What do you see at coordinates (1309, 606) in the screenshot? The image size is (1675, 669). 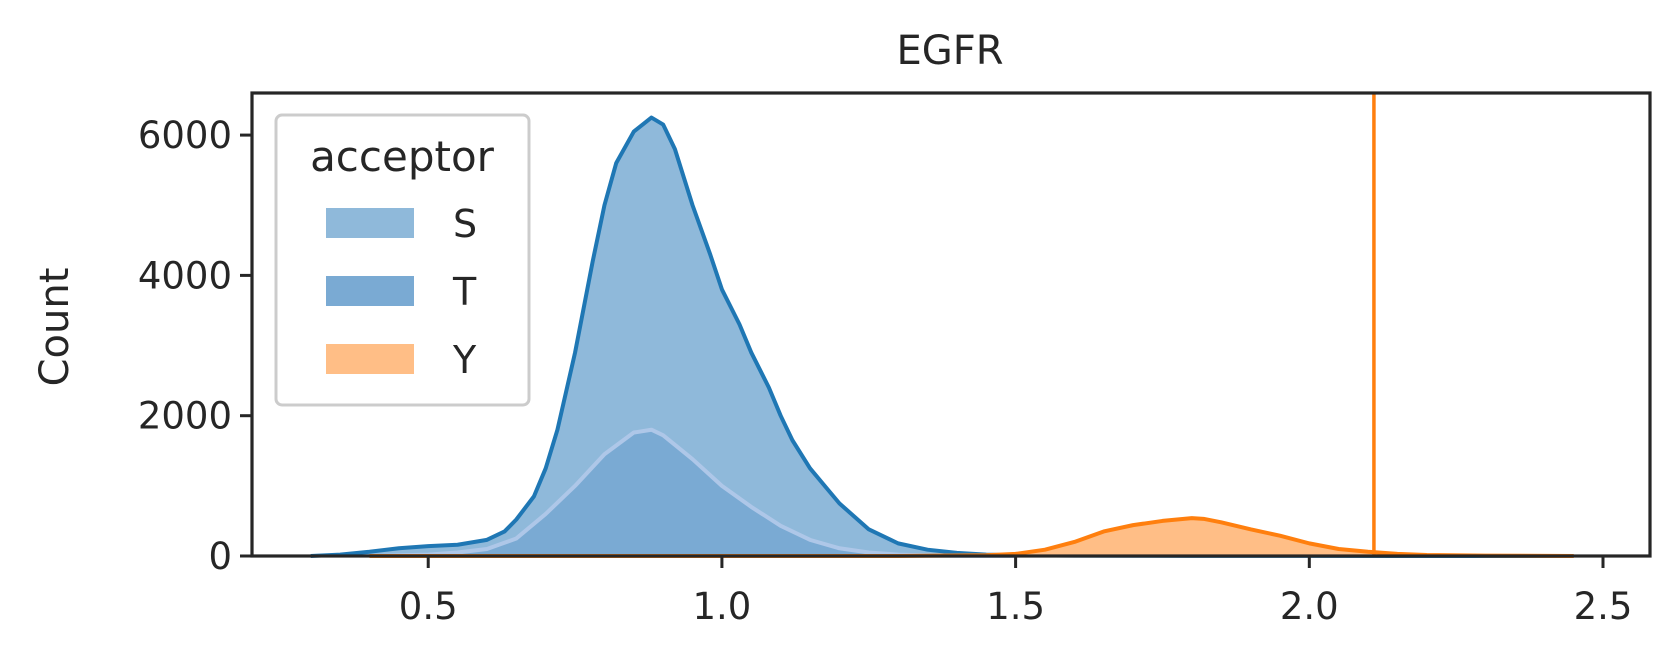 I see `x-tick-label: 2.0` at bounding box center [1309, 606].